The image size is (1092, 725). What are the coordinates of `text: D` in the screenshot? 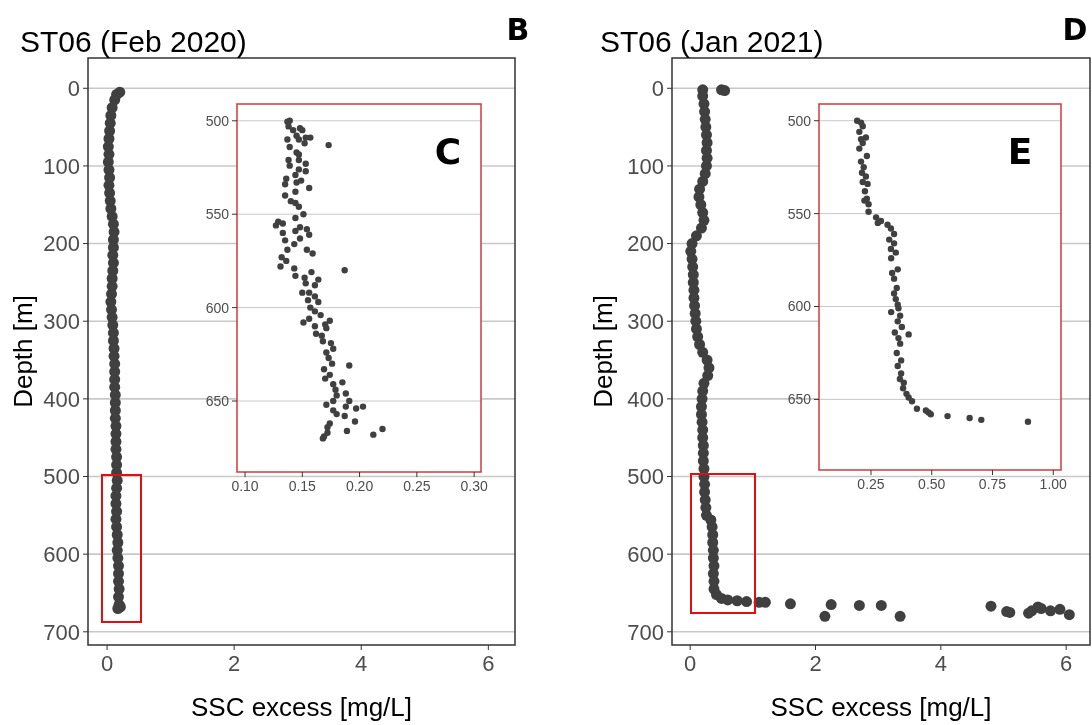 It's located at (1075, 29).